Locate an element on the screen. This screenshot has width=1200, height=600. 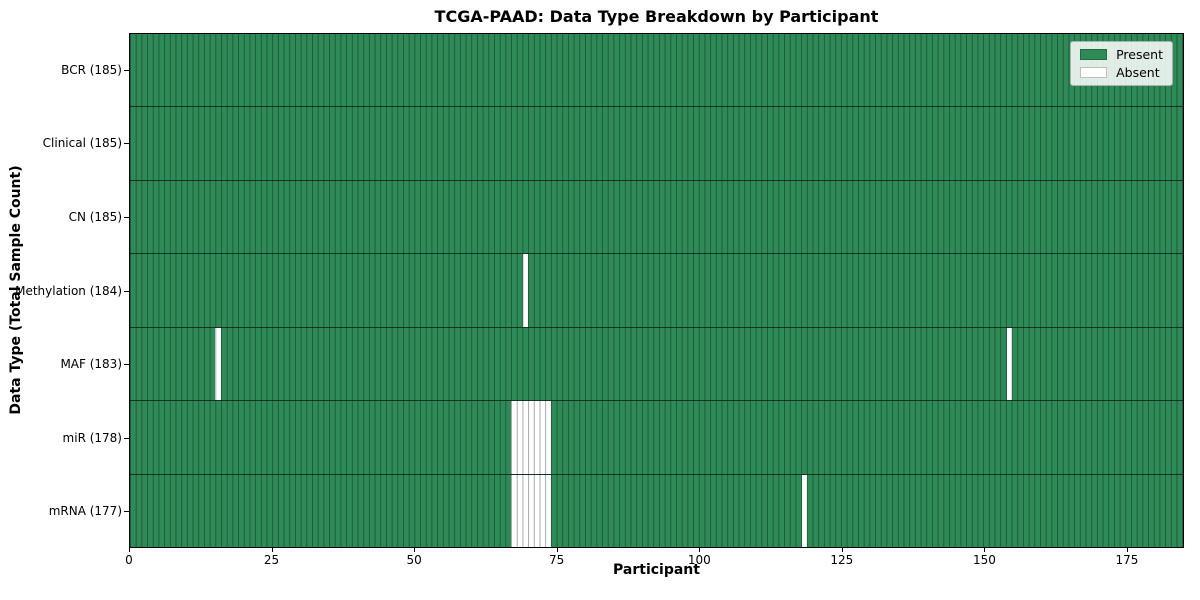
heatmap-row-Methylation is located at coordinates (656, 291).